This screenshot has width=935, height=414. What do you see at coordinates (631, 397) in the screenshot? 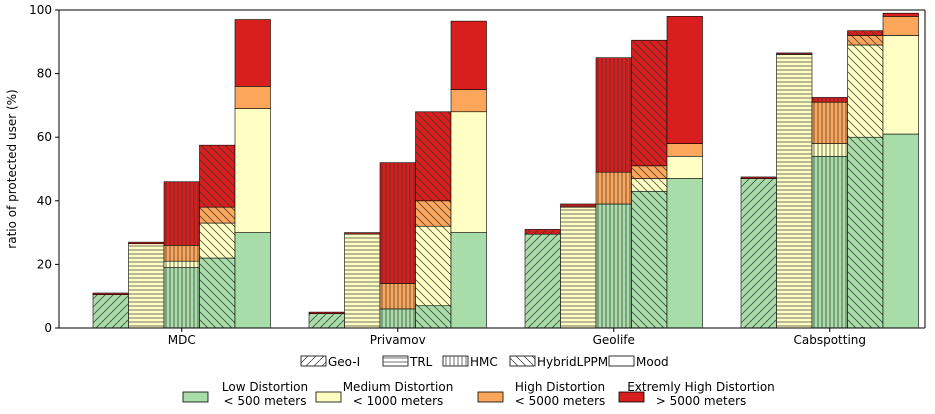
I see `legend-swatch-extremly-high-distortion` at bounding box center [631, 397].